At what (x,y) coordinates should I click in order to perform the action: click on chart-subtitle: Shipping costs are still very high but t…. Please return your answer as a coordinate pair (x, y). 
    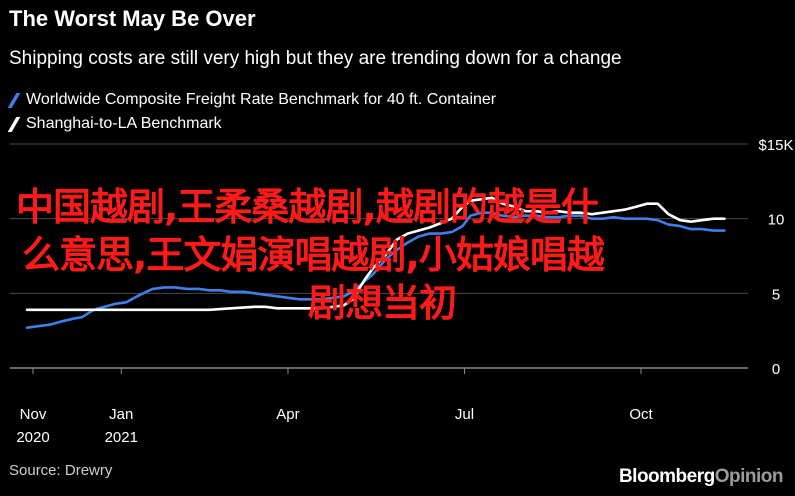
    Looking at the image, I should click on (315, 58).